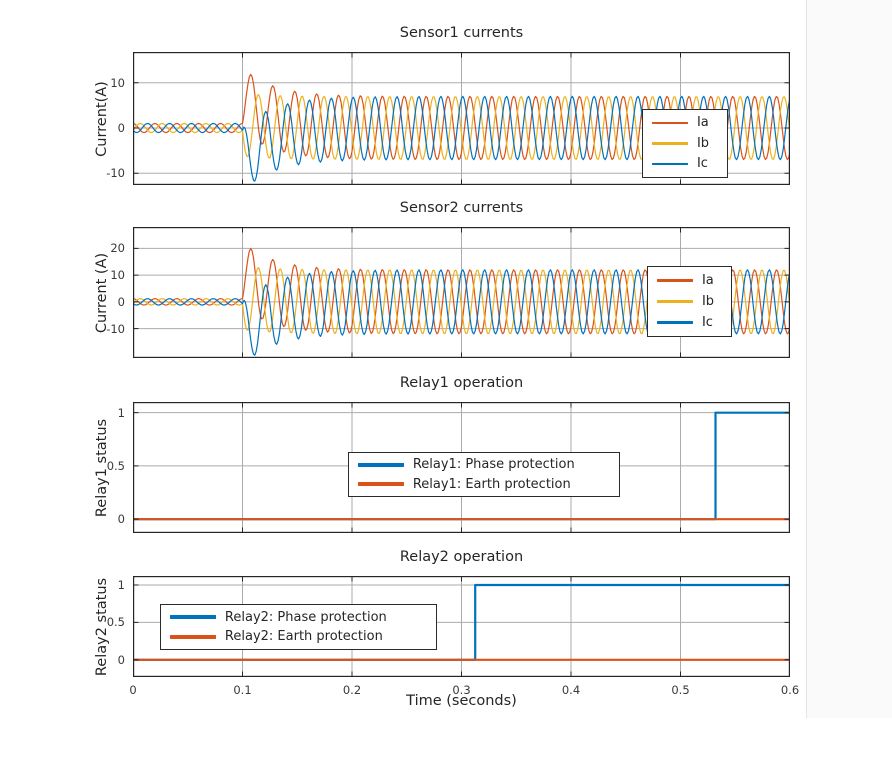 The height and width of the screenshot is (776, 892). What do you see at coordinates (491, 484) in the screenshot?
I see `legend-entry-label: Relay1: Earth protection` at bounding box center [491, 484].